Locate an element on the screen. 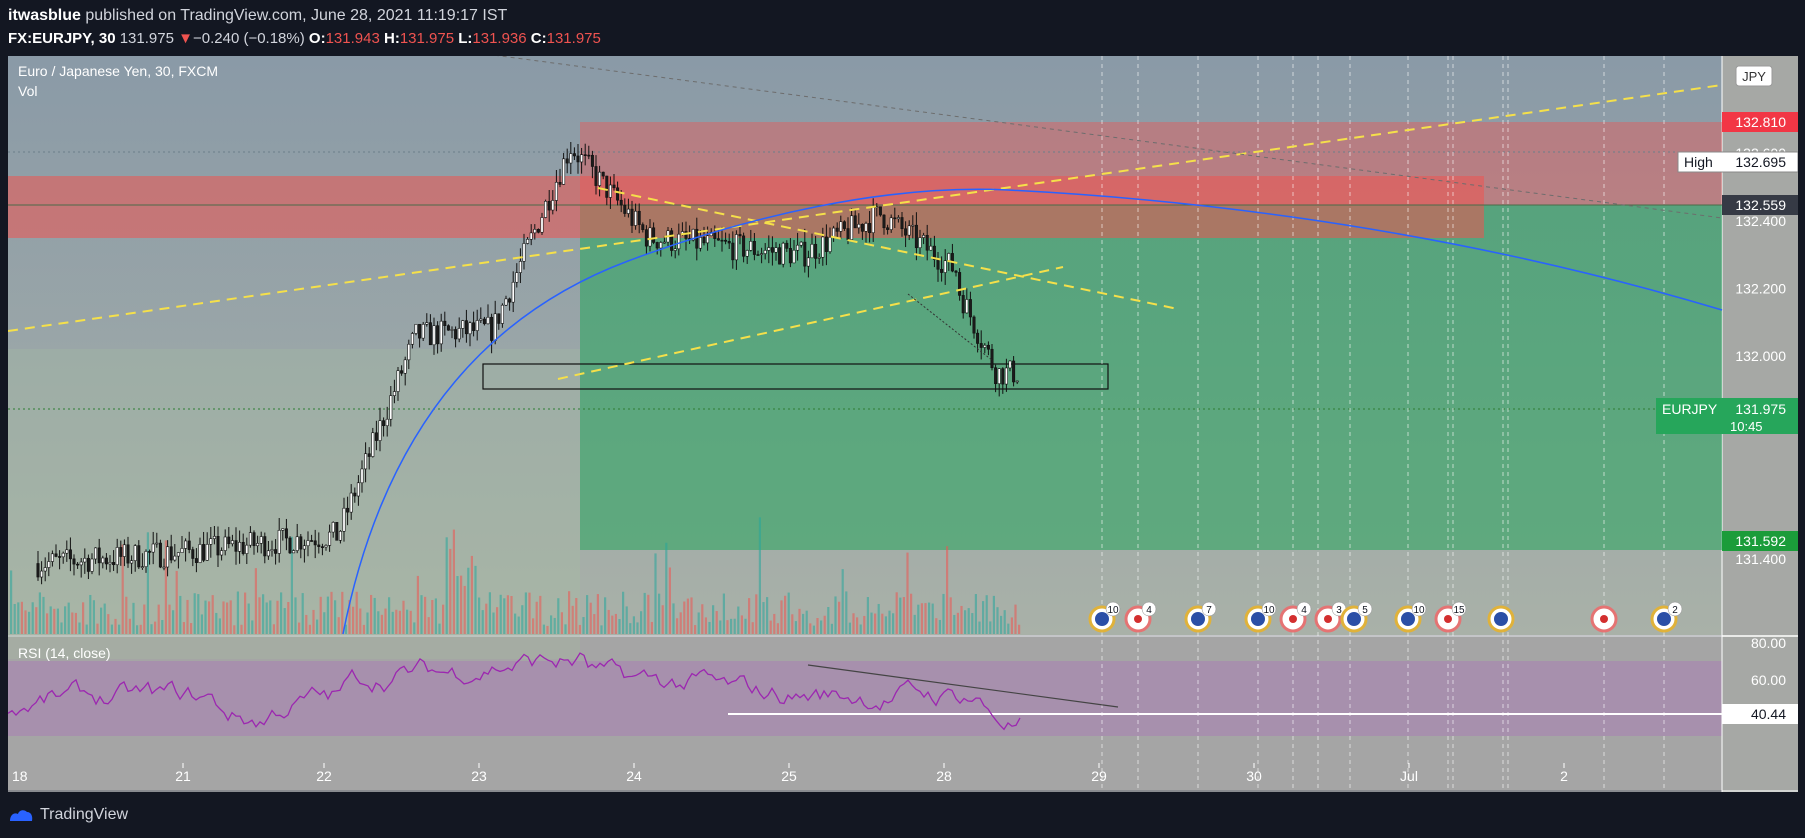 Image resolution: width=1805 pixels, height=838 pixels. event-badge: 15 is located at coordinates (1450, 617).